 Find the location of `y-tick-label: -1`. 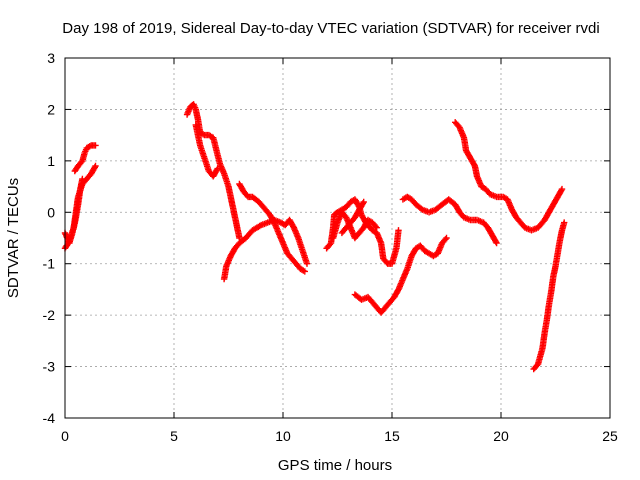

y-tick-label: -1 is located at coordinates (49, 264).